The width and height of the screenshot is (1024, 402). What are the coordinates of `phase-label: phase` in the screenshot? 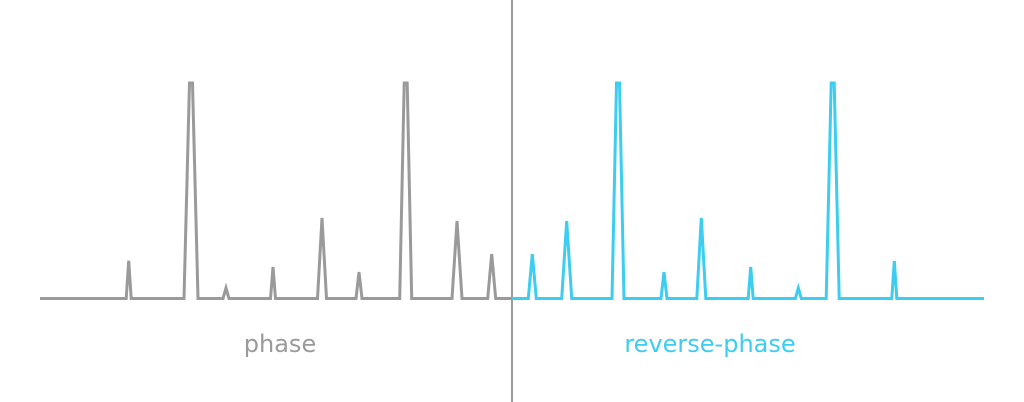 It's located at (280, 344).